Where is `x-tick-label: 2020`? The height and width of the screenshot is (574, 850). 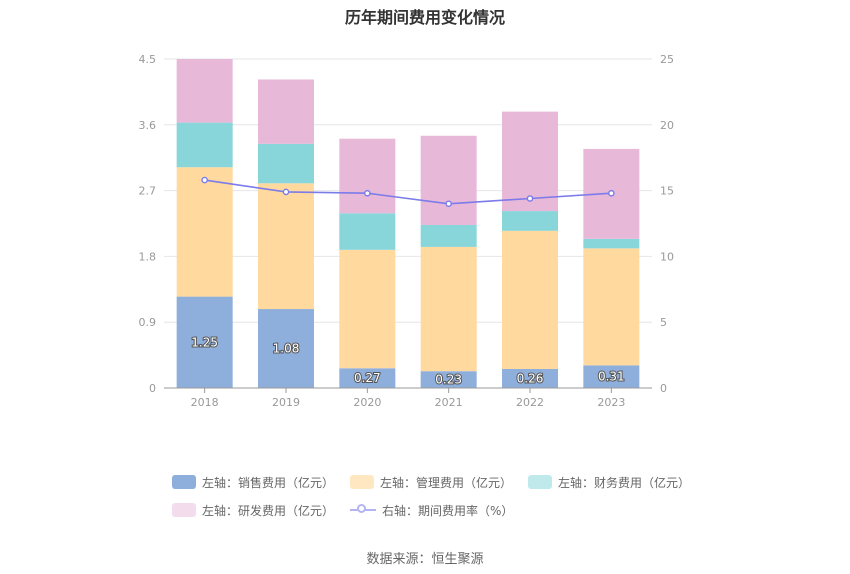
x-tick-label: 2020 is located at coordinates (367, 402).